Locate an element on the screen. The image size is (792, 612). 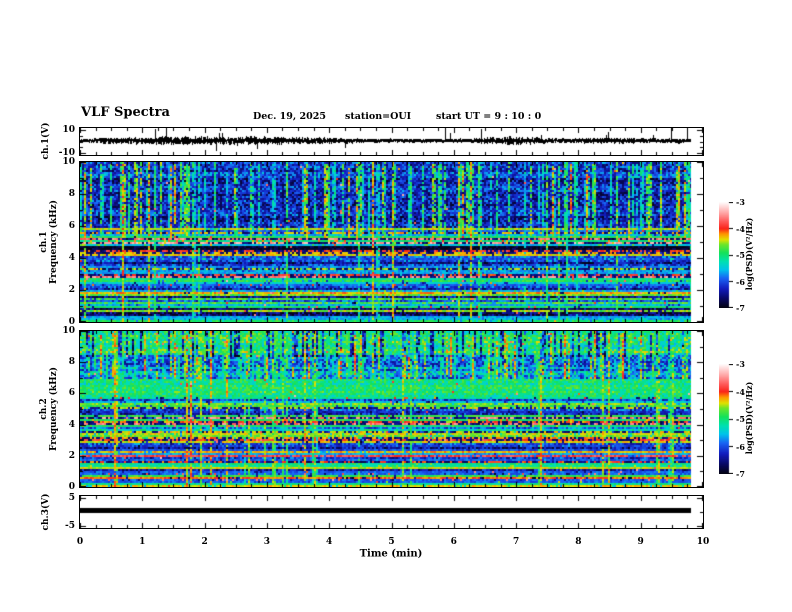
colorbar-ch2-tick-label: -7 is located at coordinates (740, 474).